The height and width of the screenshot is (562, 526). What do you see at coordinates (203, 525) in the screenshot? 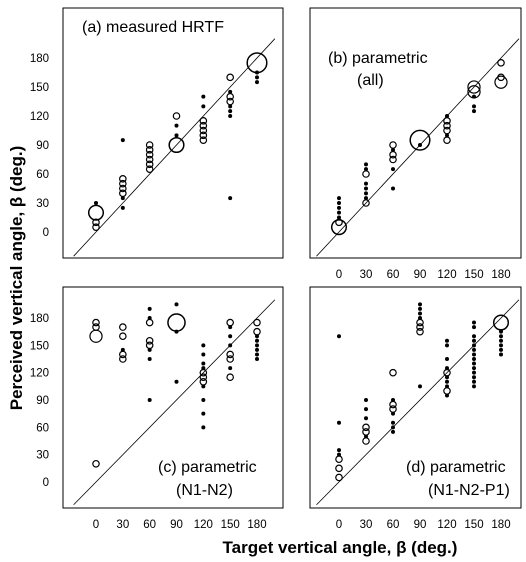
I see `x-tick-label: 120` at bounding box center [203, 525].